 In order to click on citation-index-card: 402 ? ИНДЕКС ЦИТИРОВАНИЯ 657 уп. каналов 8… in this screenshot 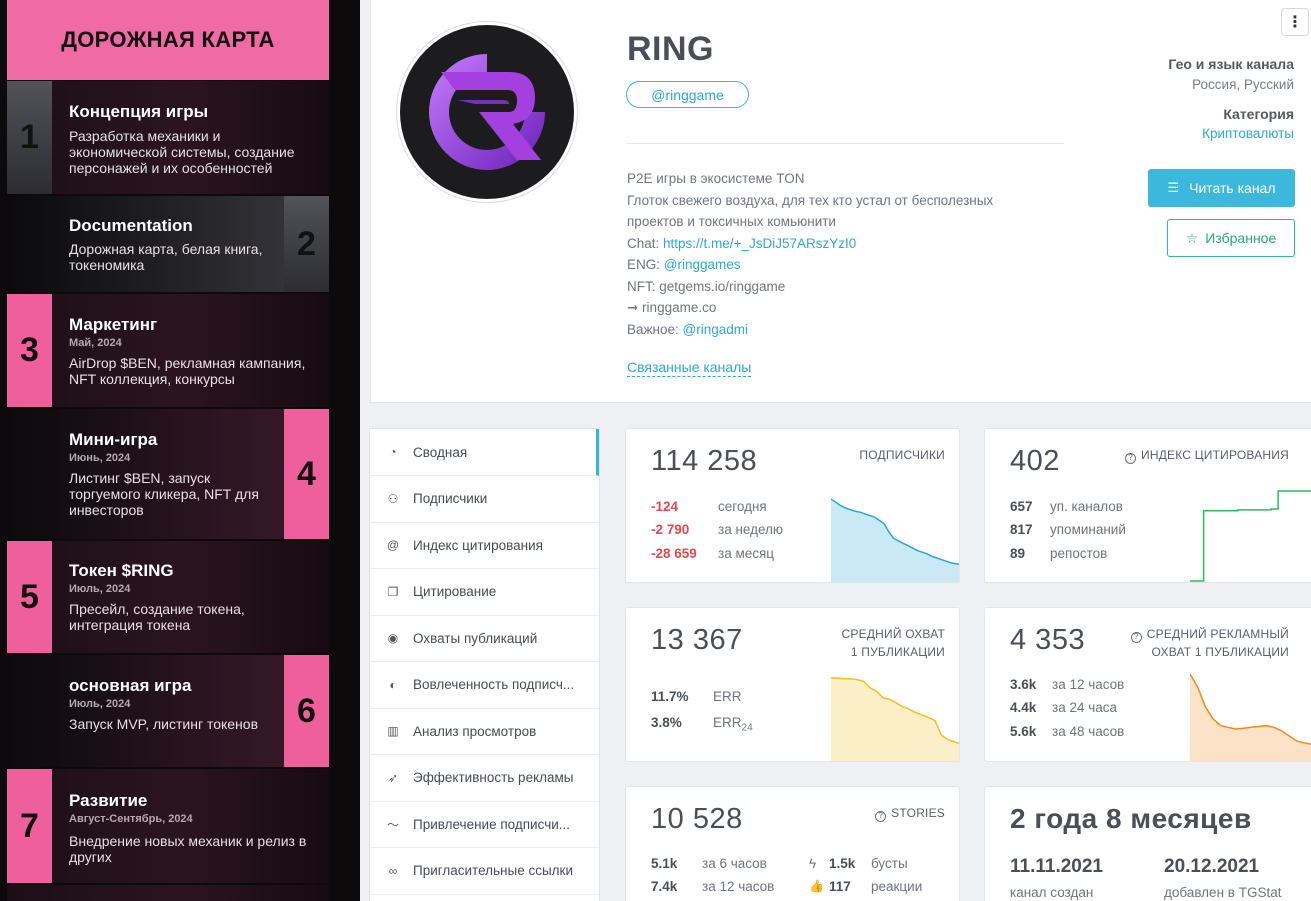, I will do `click(1147, 505)`.